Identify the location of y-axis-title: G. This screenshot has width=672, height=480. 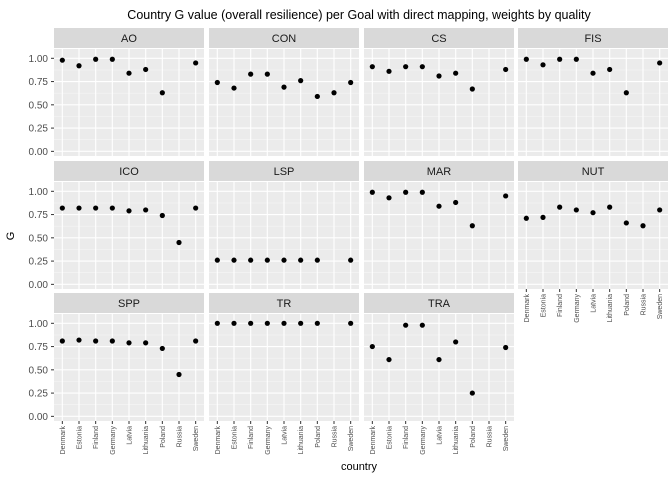
(11, 236).